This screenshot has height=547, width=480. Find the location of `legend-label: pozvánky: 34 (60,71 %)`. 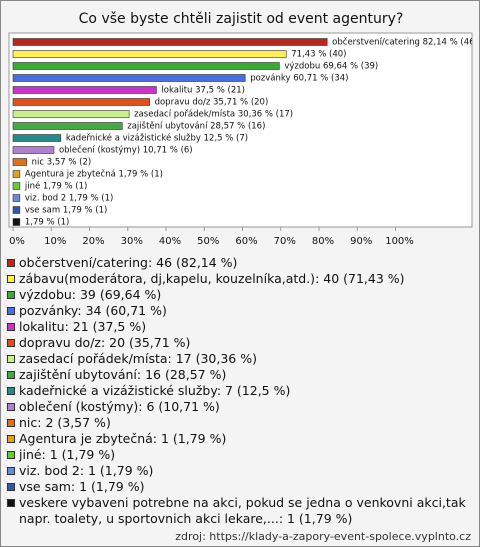

legend-label: pozvánky: 34 (60,71 %) is located at coordinates (93, 310).